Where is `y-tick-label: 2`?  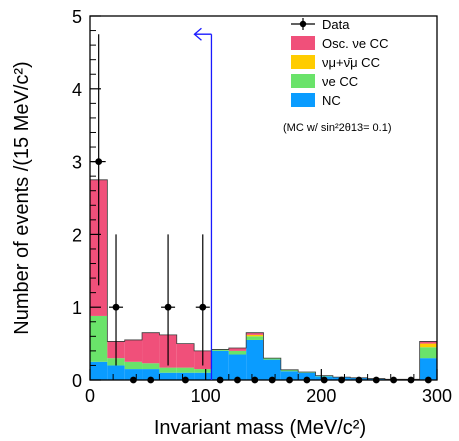 y-tick-label: 2 is located at coordinates (77, 235).